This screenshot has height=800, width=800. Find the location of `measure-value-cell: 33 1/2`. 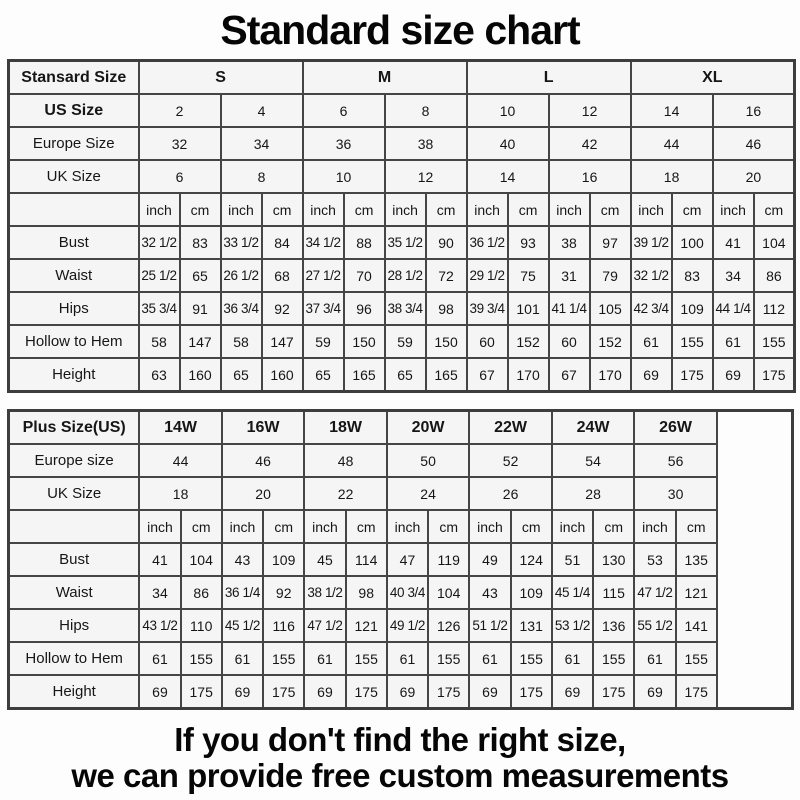

measure-value-cell: 33 1/2 is located at coordinates (241, 243).